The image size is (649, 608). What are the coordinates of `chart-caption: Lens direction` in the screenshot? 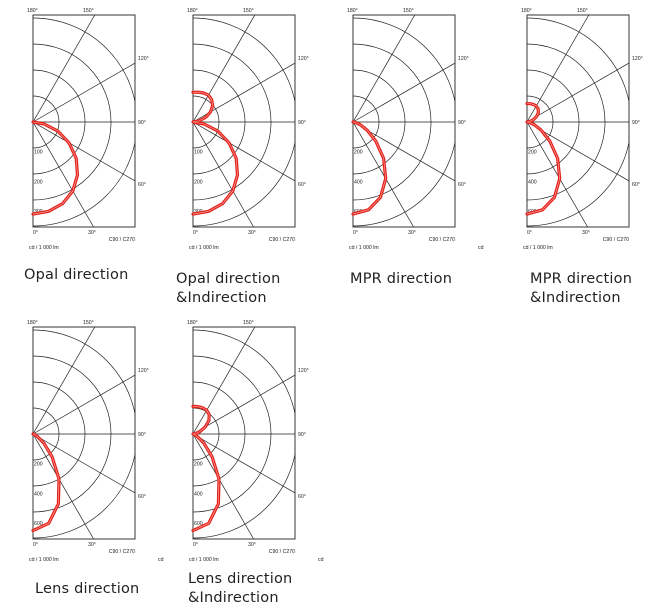 It's located at (87, 589).